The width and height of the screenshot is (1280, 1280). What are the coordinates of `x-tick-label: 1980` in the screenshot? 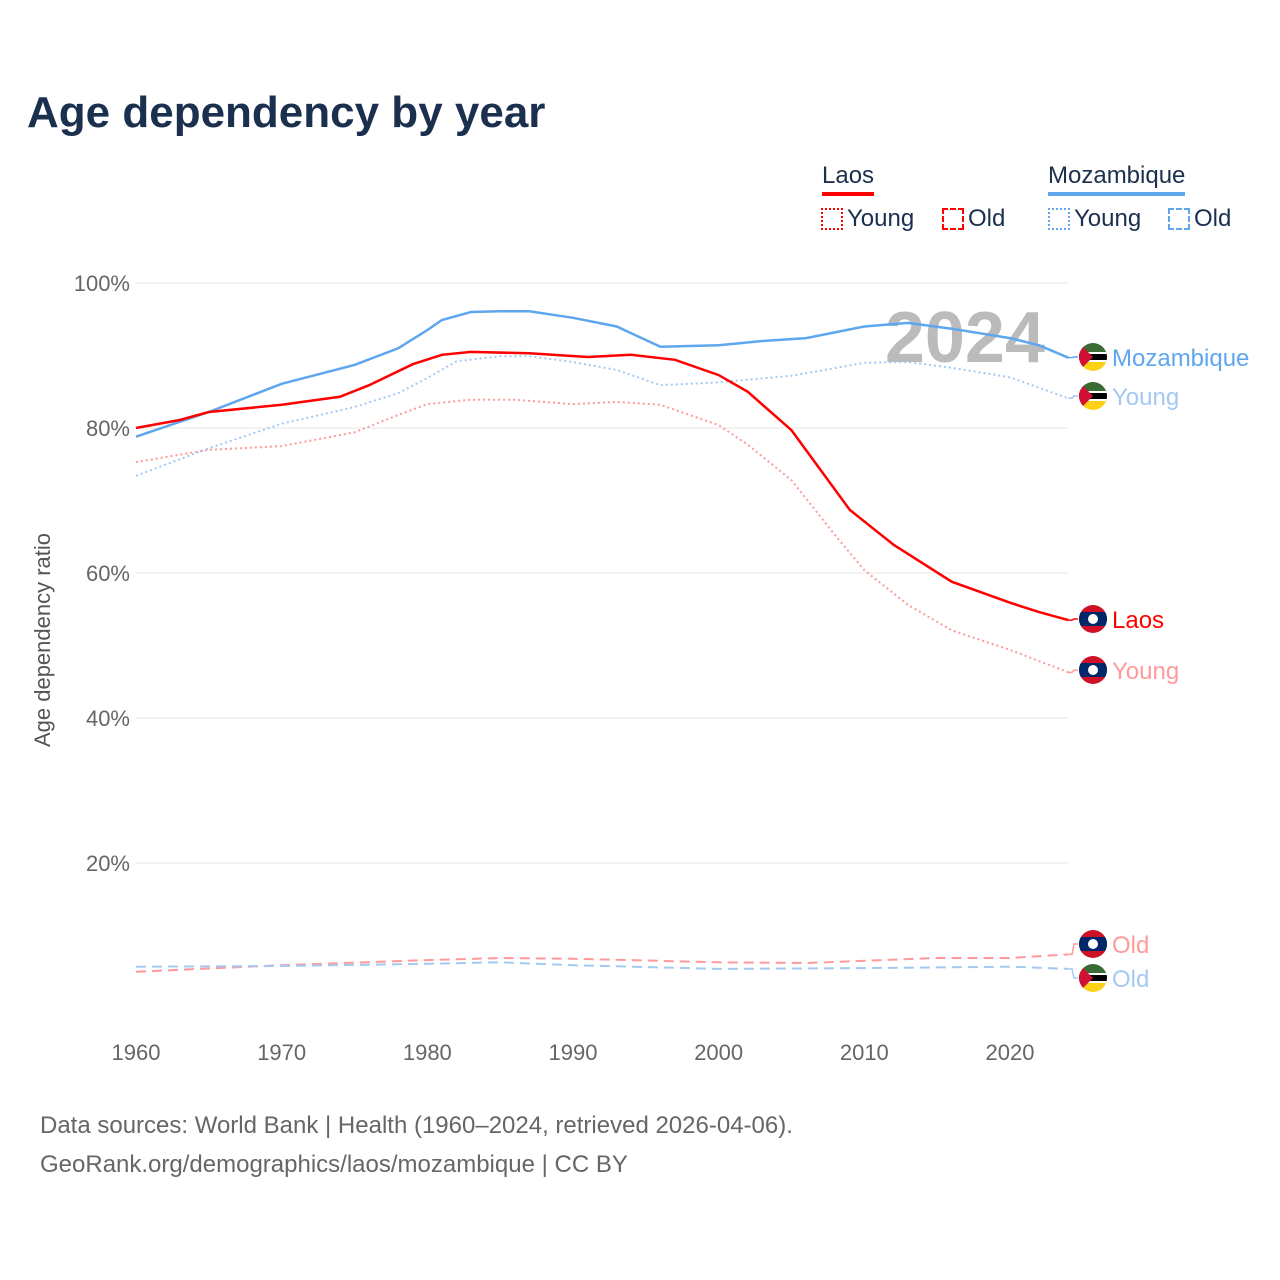 It's located at (427, 1052).